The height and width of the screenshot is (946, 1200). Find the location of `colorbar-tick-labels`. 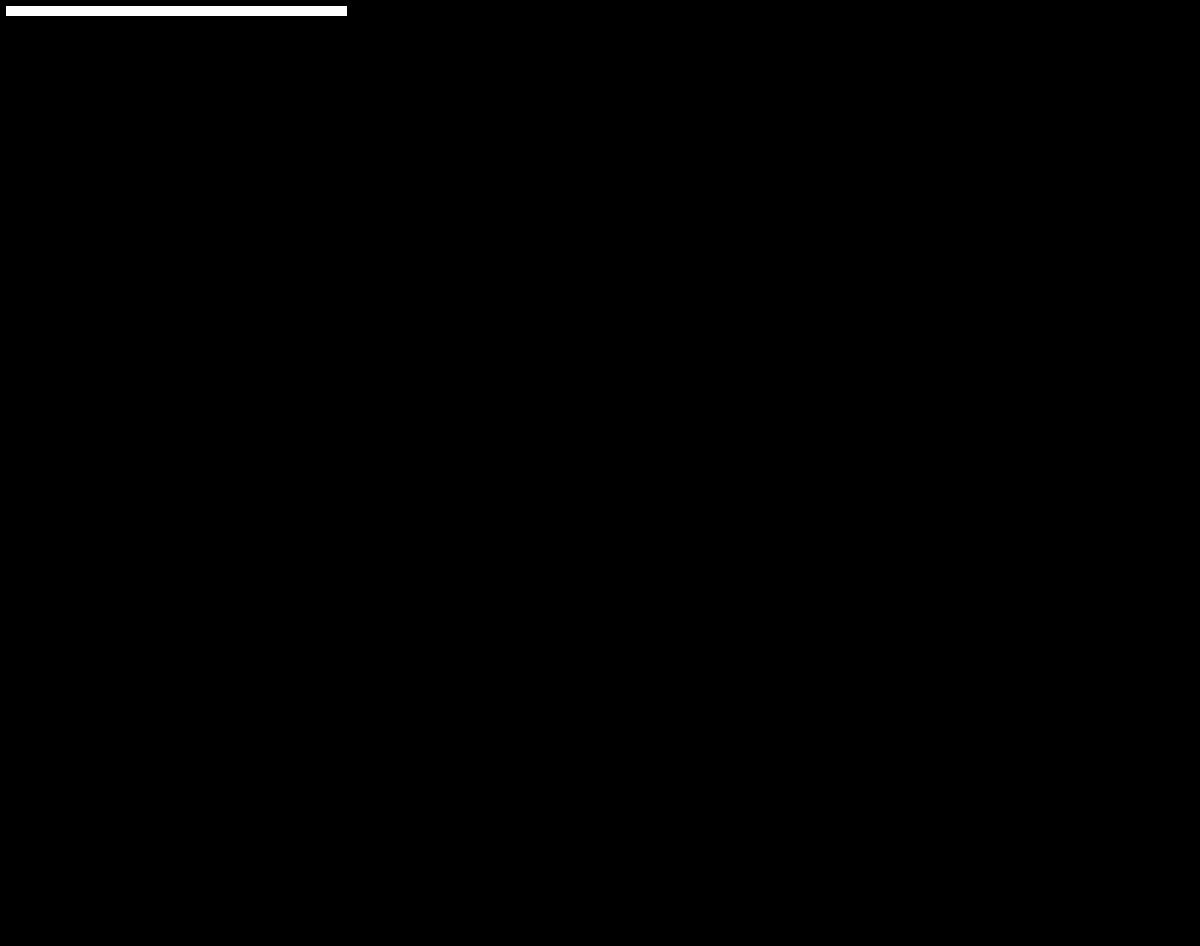

colorbar-tick-labels is located at coordinates (128, 126).